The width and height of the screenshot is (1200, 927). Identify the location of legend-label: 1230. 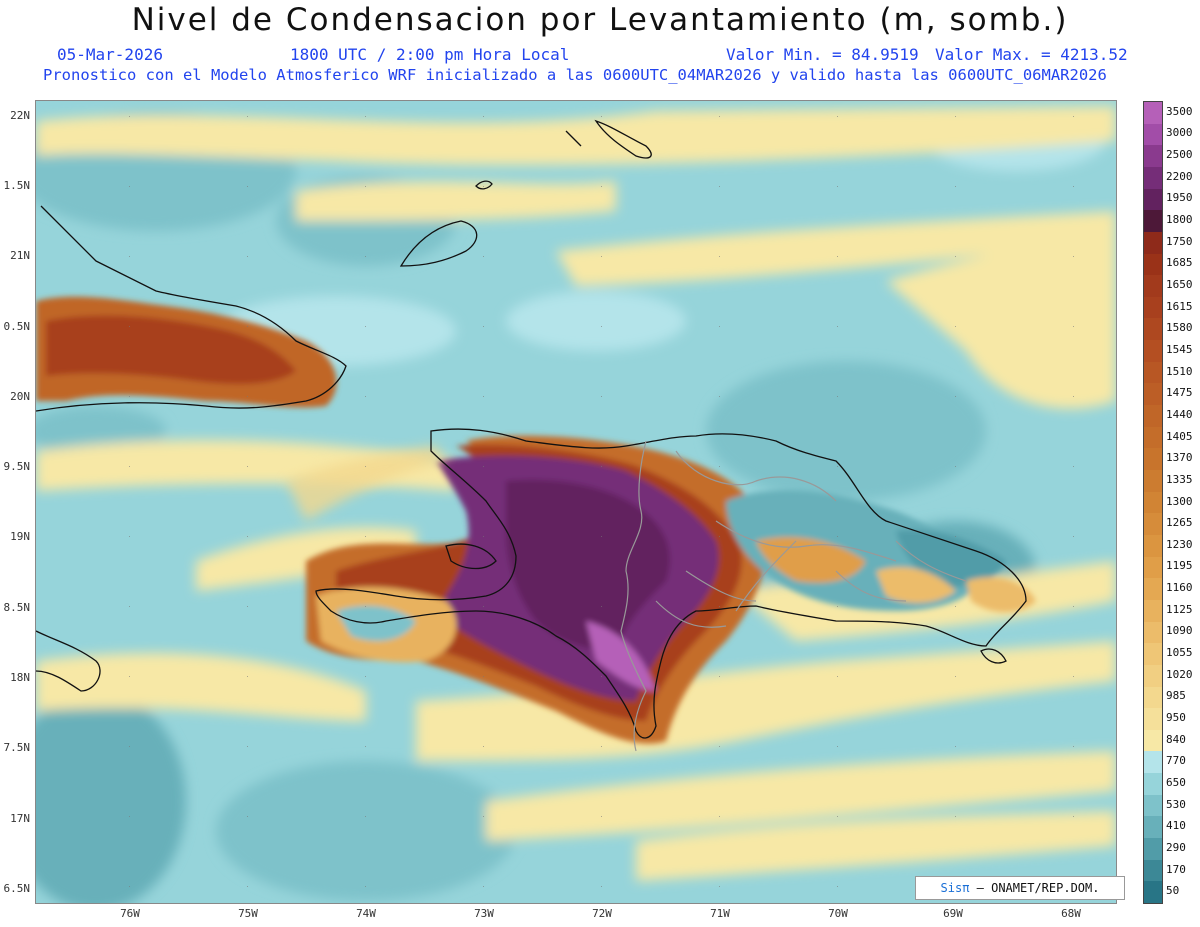
(1179, 544).